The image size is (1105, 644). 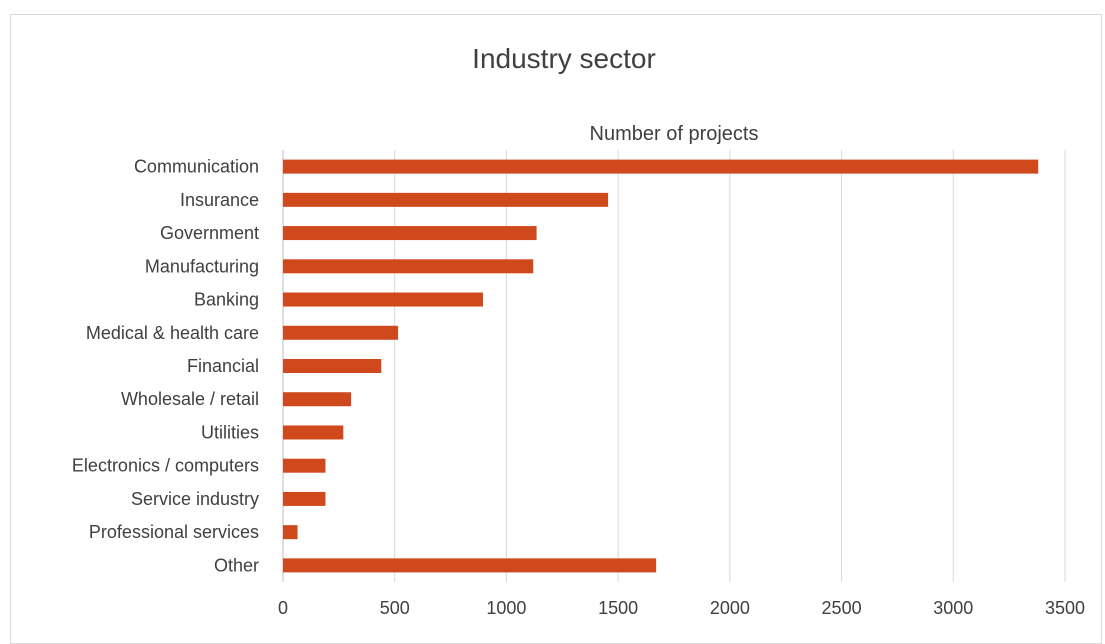 I want to click on category-label: Medical & health care, so click(x=172, y=333).